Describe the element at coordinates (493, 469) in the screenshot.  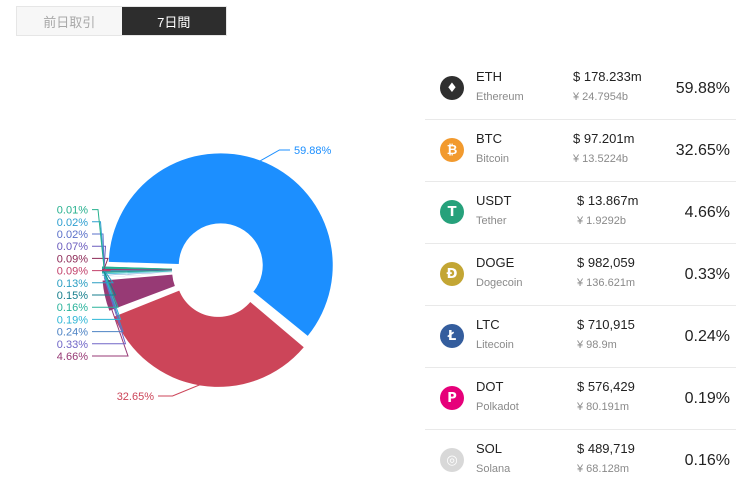
I see `coin-name: Solana` at that location.